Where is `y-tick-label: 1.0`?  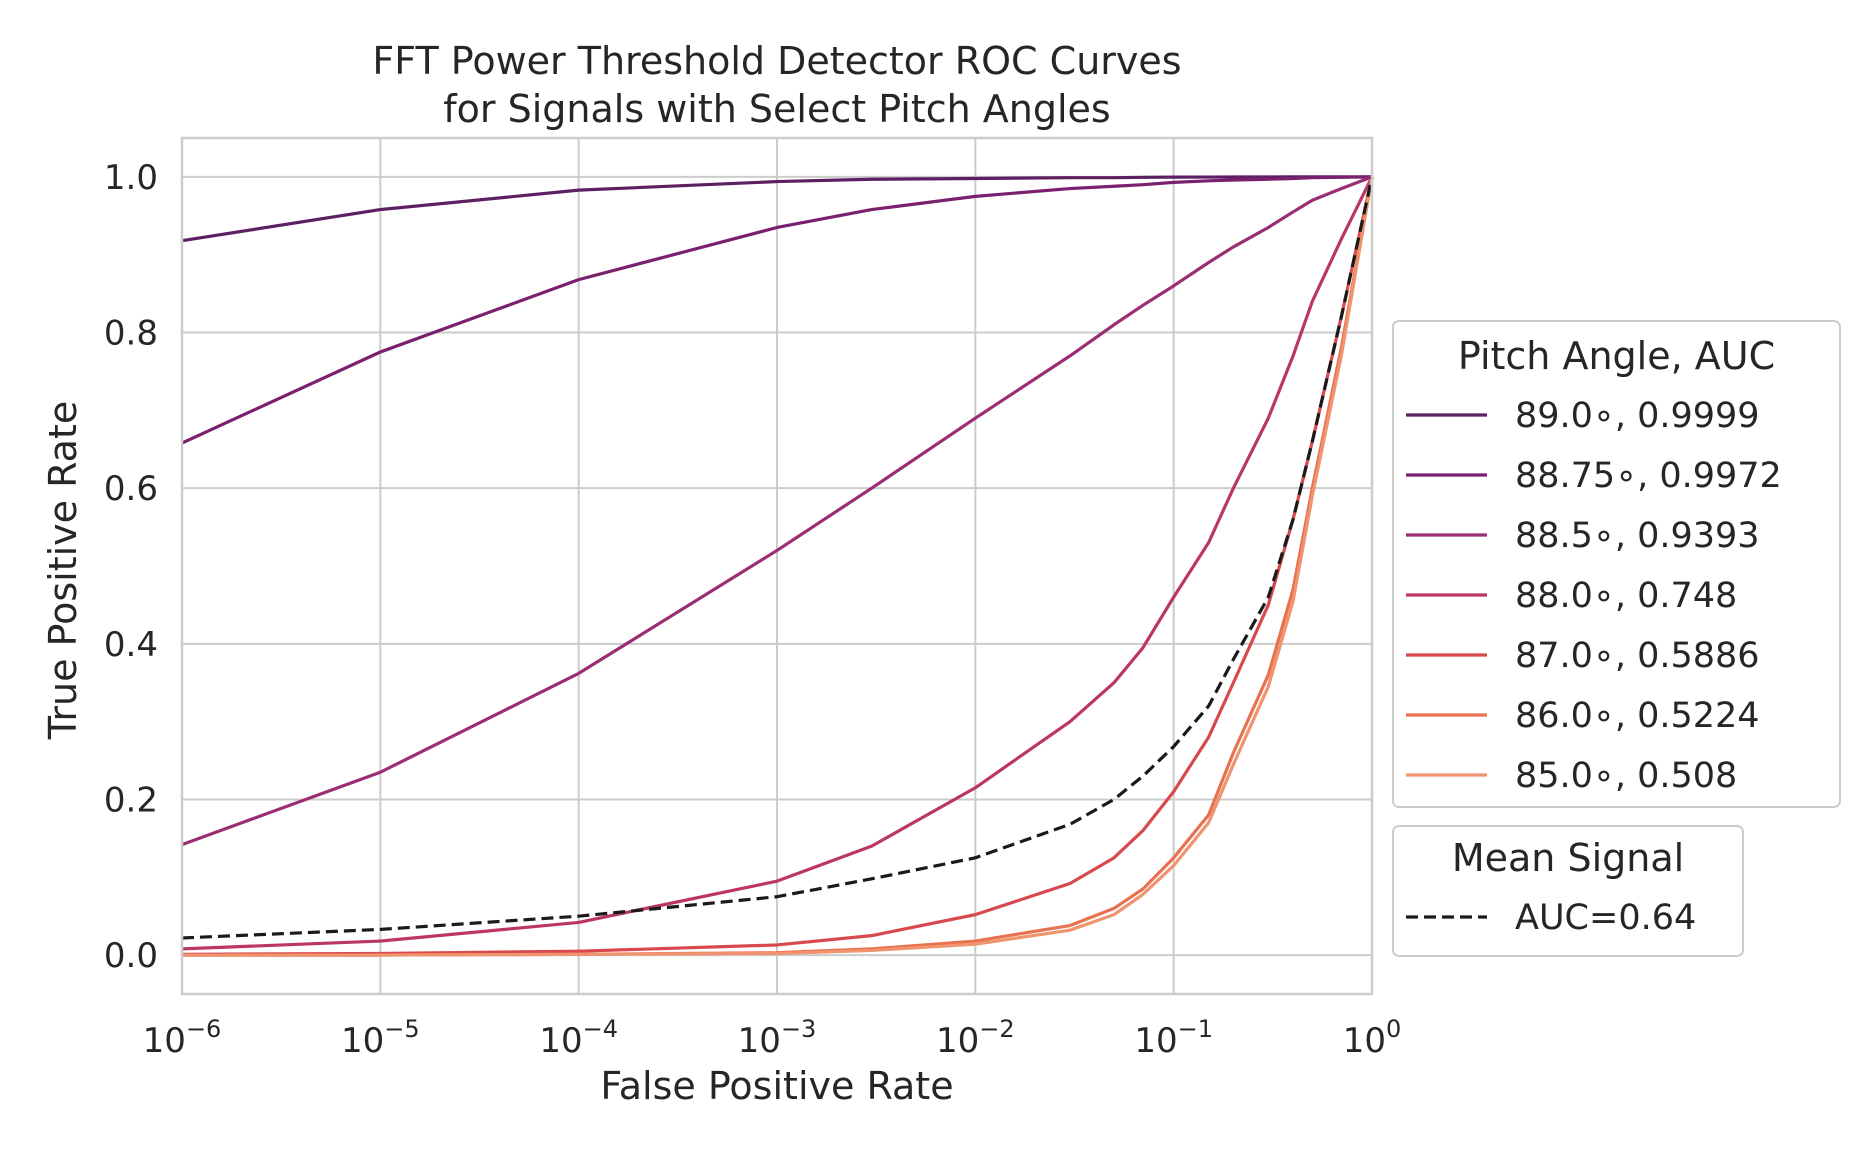 y-tick-label: 1.0 is located at coordinates (131, 178).